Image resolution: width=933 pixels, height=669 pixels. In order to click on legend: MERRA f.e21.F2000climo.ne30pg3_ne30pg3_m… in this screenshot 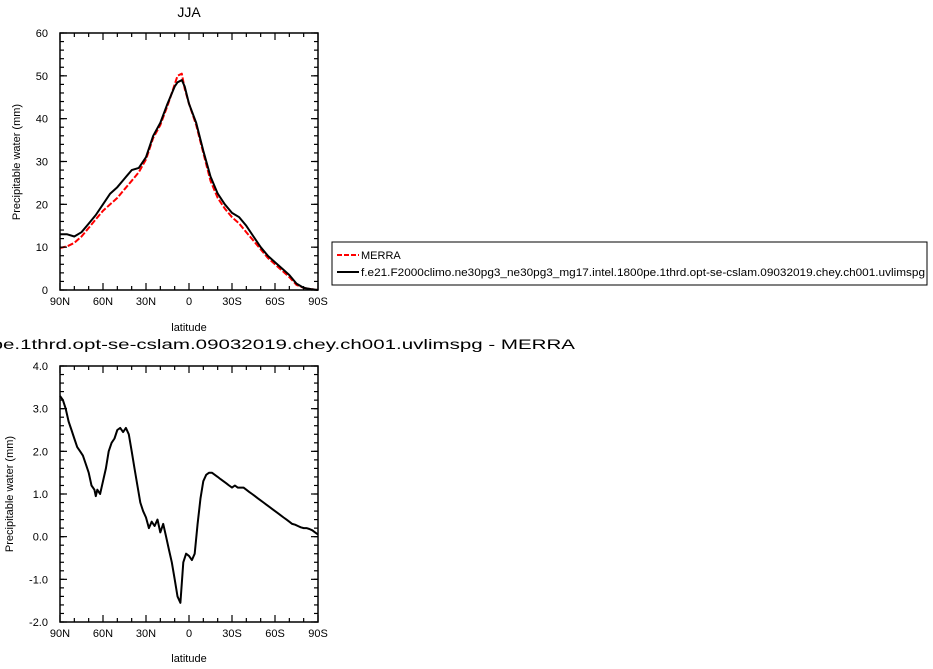, I will do `click(629, 263)`.